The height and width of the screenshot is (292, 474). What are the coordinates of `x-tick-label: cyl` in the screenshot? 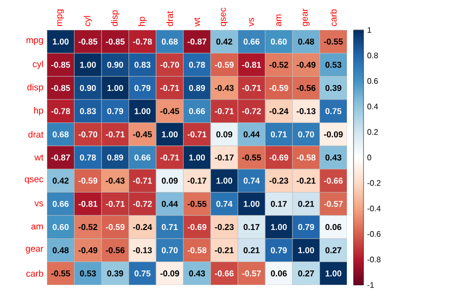 It's located at (88, 21).